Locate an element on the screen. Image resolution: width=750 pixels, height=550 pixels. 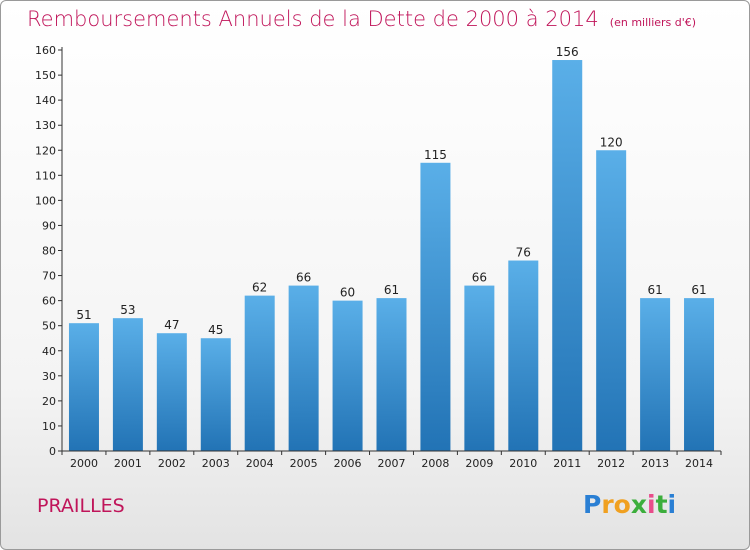
bar-2006 is located at coordinates (347, 375).